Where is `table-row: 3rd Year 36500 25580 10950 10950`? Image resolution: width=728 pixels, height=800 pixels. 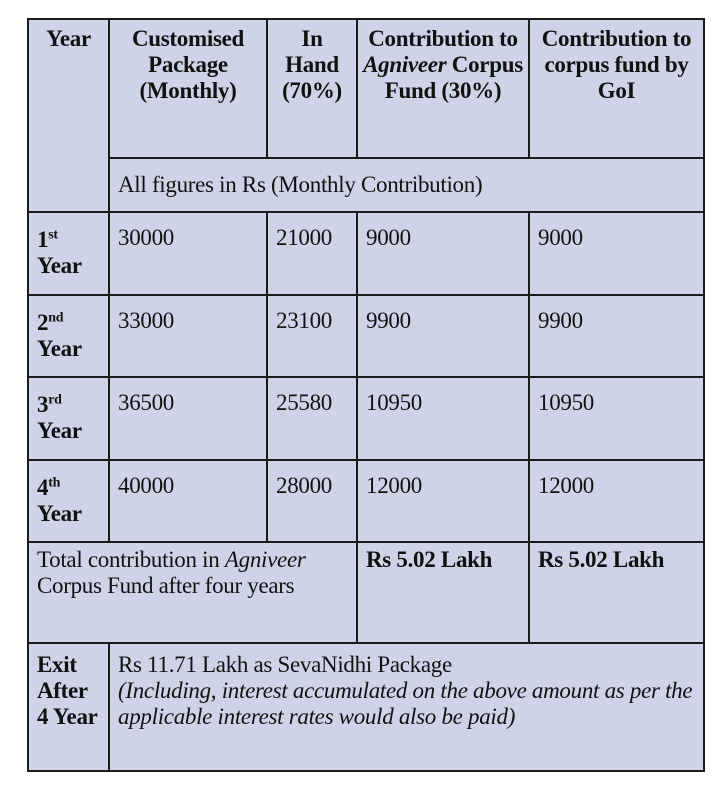 table-row: 3rd Year 36500 25580 10950 10950 is located at coordinates (366, 418).